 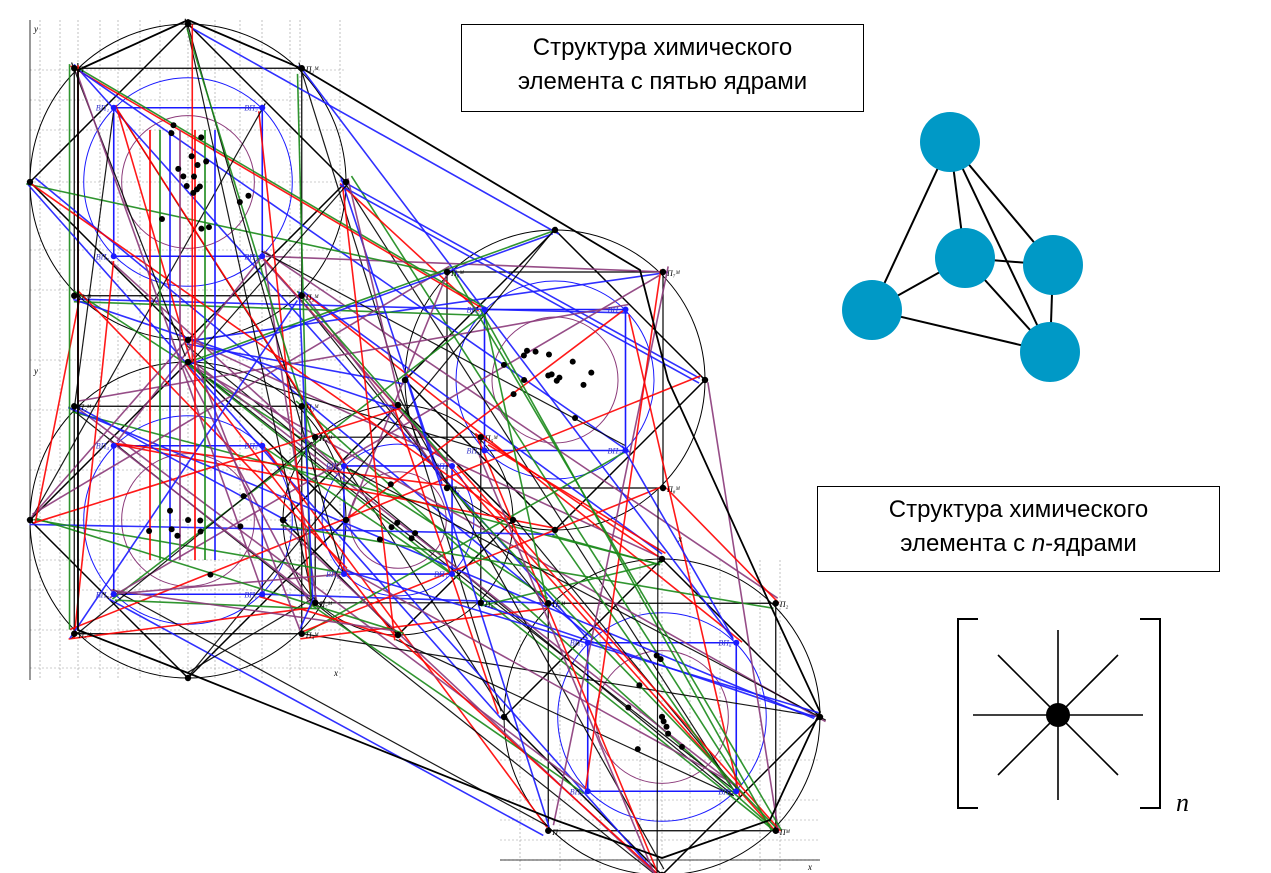 I want to click on inner-vertex-label: ВП₇, so click(x=725, y=791).